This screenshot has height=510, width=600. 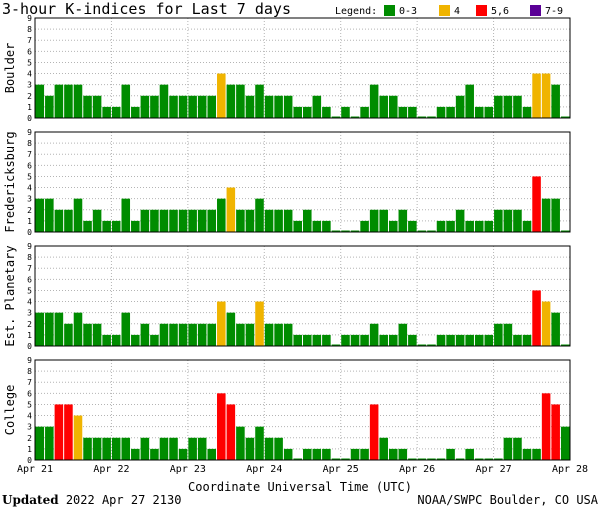 I want to click on footer-updated-label: Updated, so click(x=30, y=500).